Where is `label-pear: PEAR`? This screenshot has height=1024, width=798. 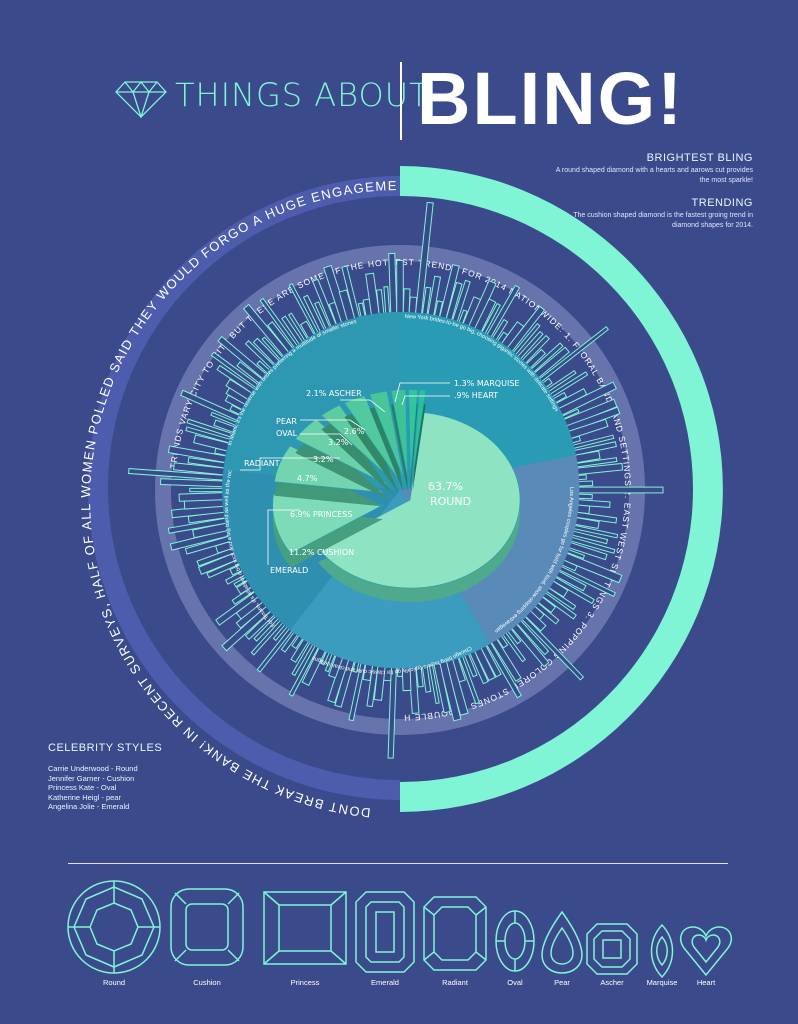
label-pear: PEAR is located at coordinates (286, 421).